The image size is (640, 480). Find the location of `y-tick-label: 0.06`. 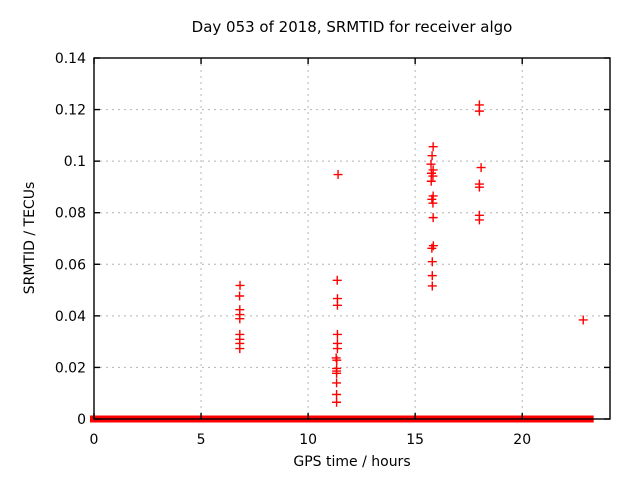

y-tick-label: 0.06 is located at coordinates (70, 265).